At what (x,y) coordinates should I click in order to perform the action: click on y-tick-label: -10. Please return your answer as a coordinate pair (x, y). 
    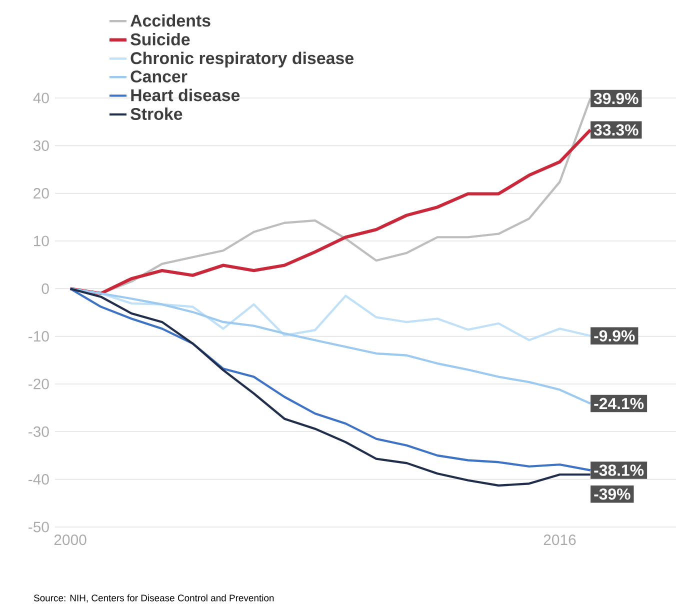
    Looking at the image, I should click on (38, 336).